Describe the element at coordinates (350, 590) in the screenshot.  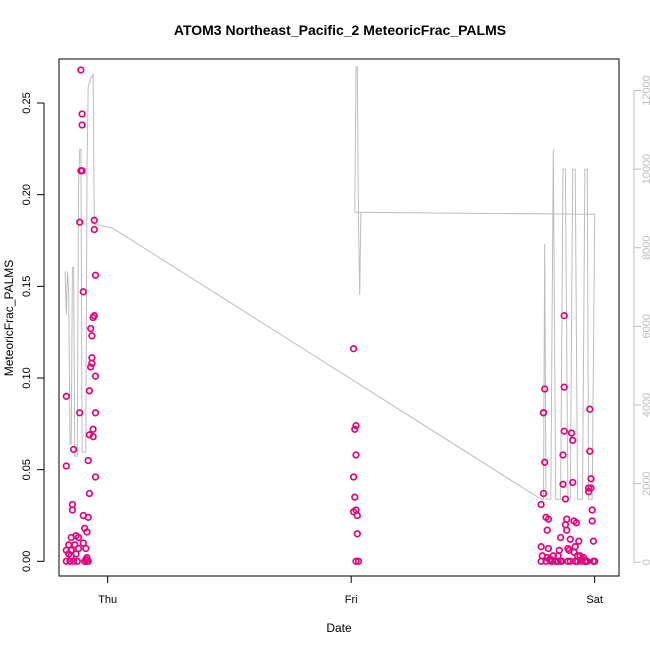
I see `x-axis: Thu Fri Sat` at that location.